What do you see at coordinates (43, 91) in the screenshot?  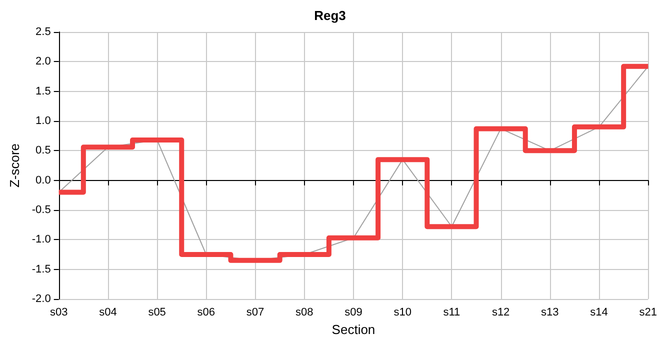 I see `y-tick-label: 1.5` at bounding box center [43, 91].